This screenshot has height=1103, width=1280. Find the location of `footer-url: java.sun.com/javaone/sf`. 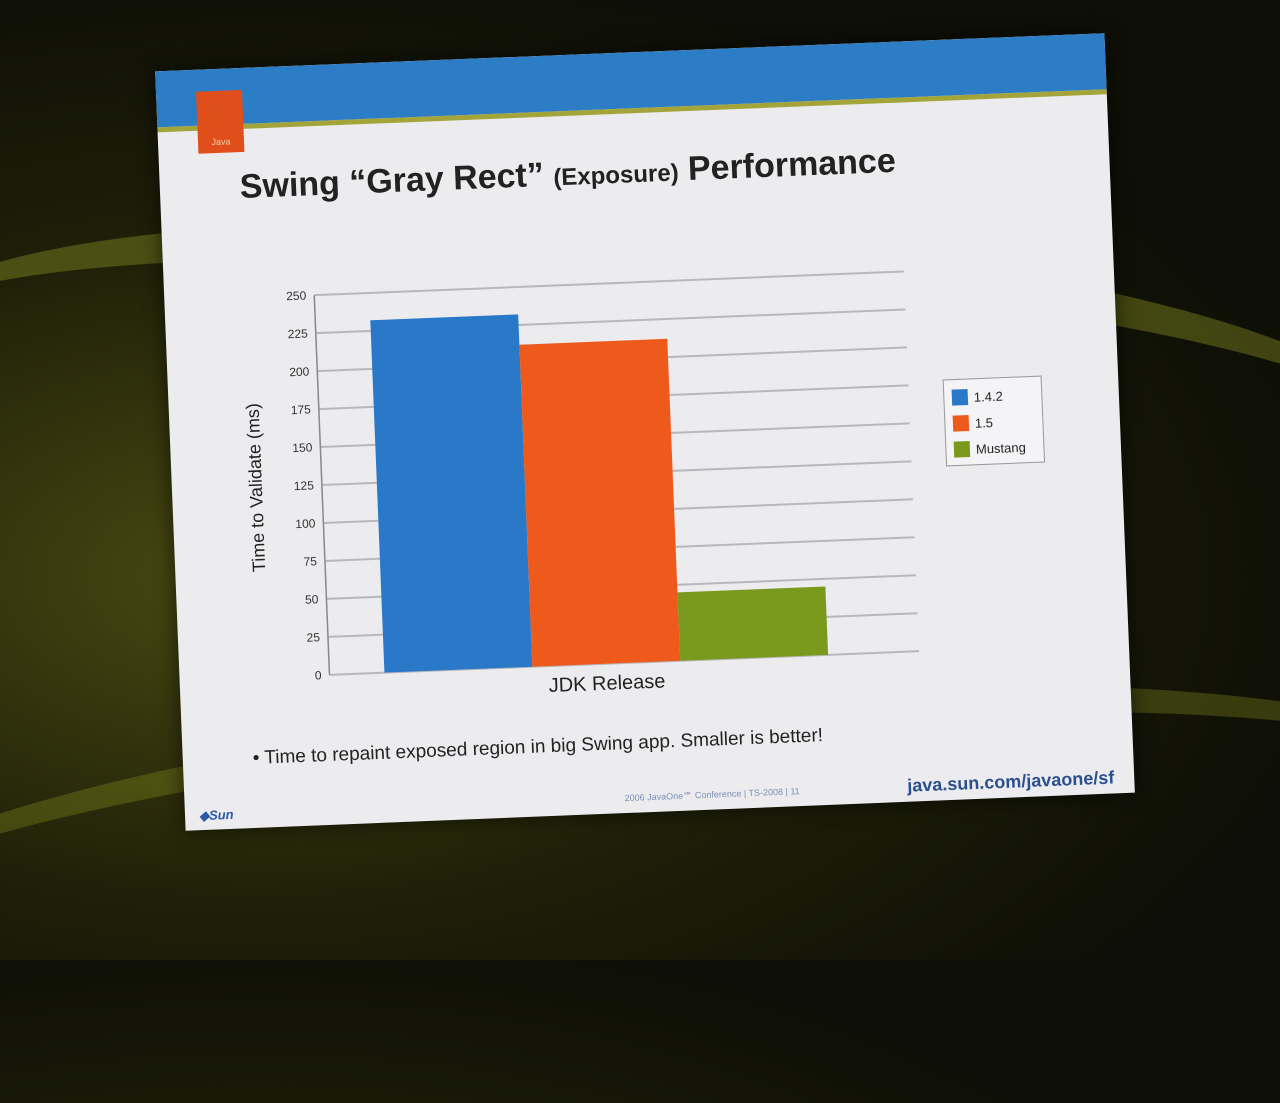

footer-url: java.sun.com/javaone/sf is located at coordinates (1010, 781).